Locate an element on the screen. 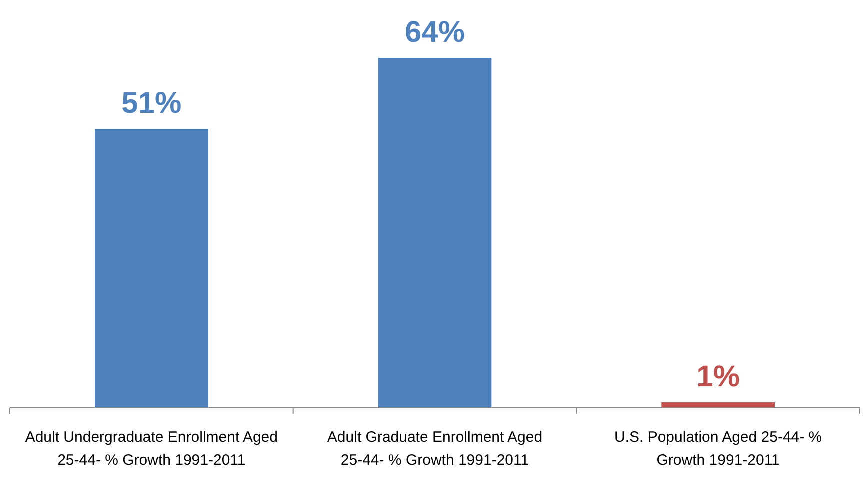  data-label: 51% is located at coordinates (152, 103).